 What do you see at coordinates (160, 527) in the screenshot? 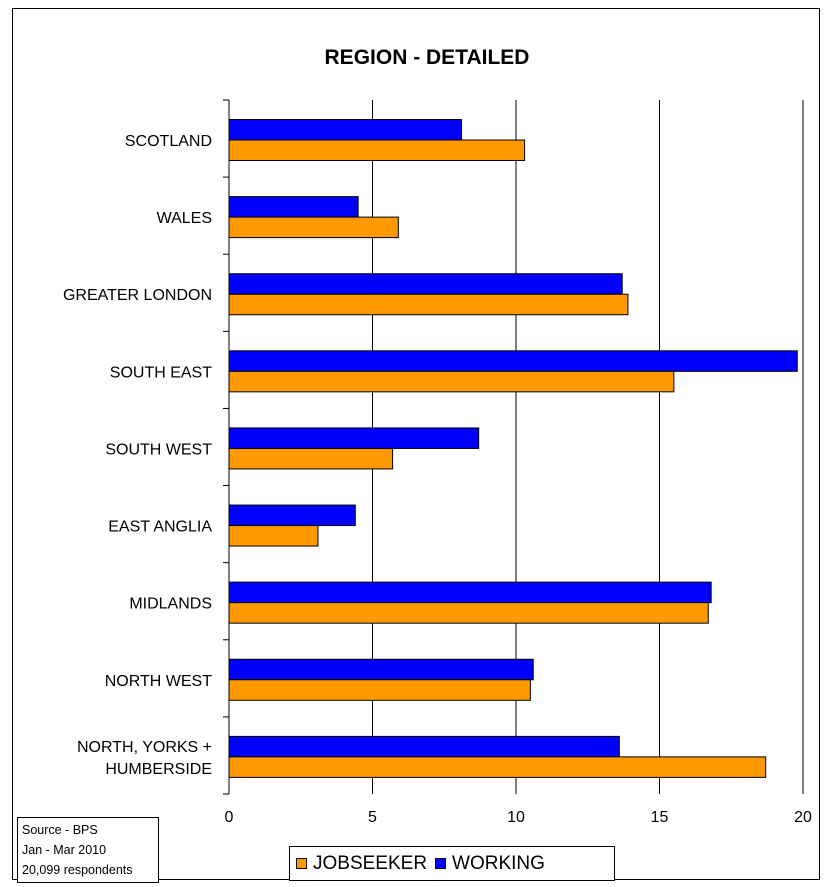
I see `category-label-east-anglia: EAST ANGLIA` at bounding box center [160, 527].